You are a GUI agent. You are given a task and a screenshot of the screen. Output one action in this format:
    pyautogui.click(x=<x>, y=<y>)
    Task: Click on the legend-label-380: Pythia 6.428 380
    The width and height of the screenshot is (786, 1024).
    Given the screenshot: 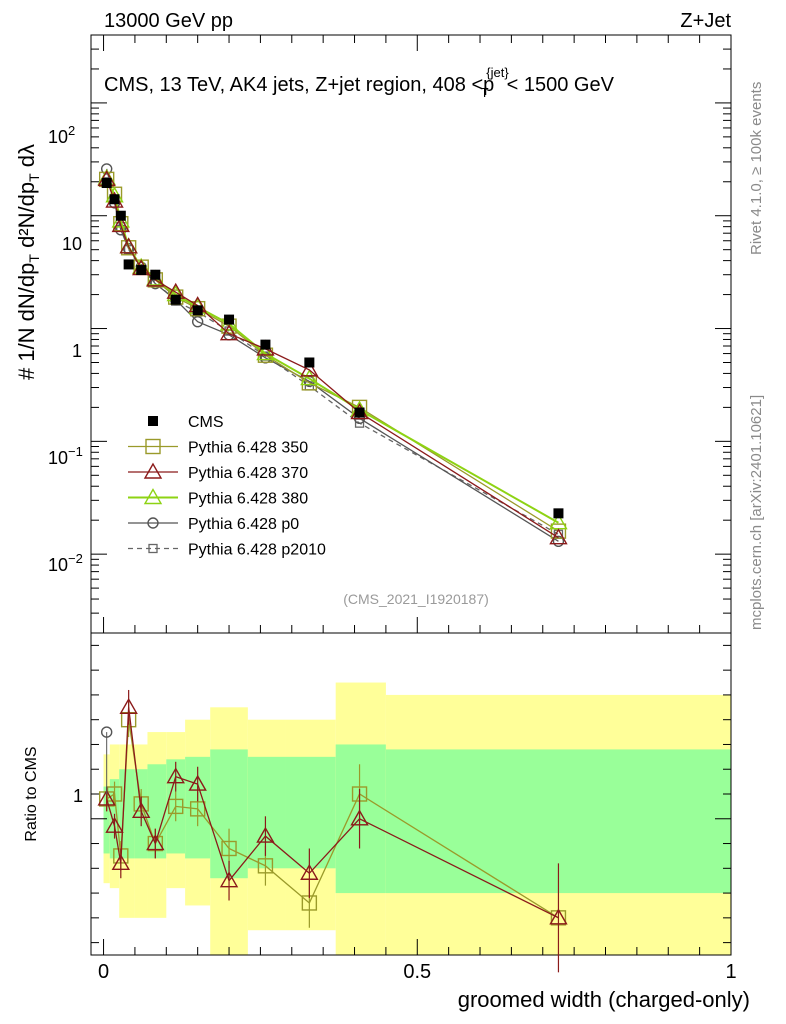 What is the action you would take?
    pyautogui.click(x=248, y=499)
    